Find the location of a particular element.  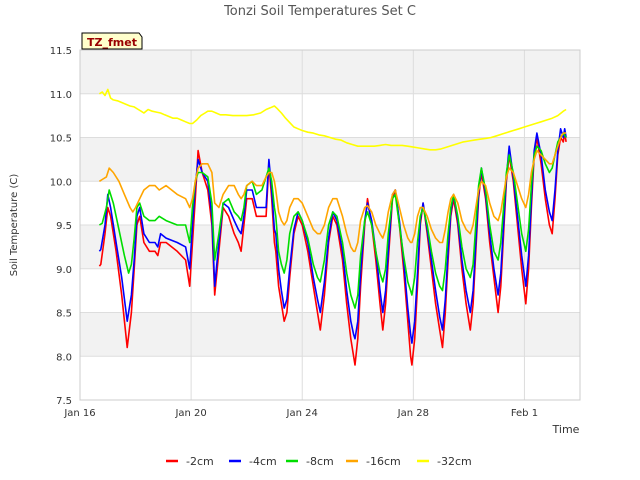

site-label-background is located at coordinates (112, 41).